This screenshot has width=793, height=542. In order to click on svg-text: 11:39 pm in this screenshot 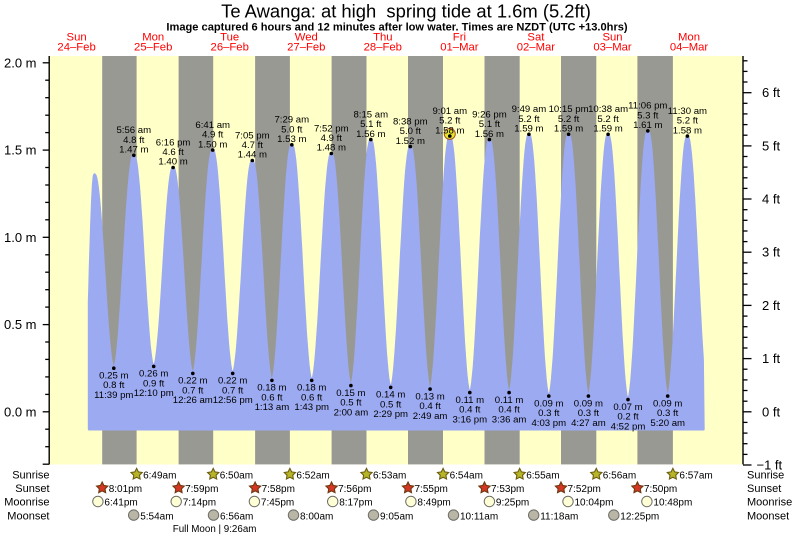, I will do `click(113, 395)`.